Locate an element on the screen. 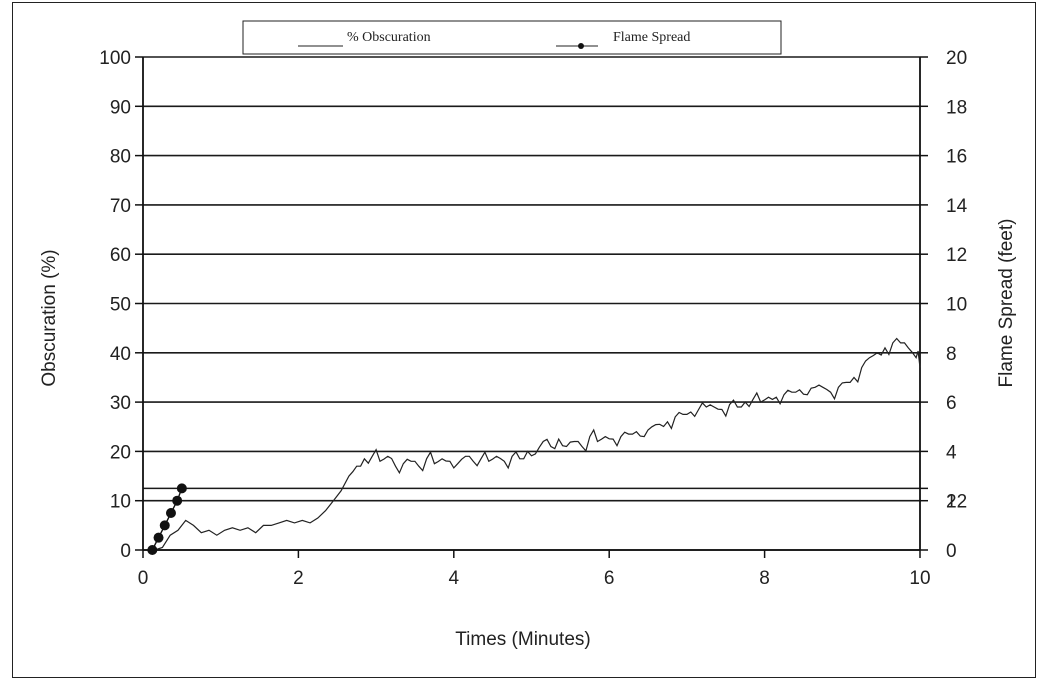 The width and height of the screenshot is (1046, 683). y-right-extra-label: 12 is located at coordinates (956, 502).